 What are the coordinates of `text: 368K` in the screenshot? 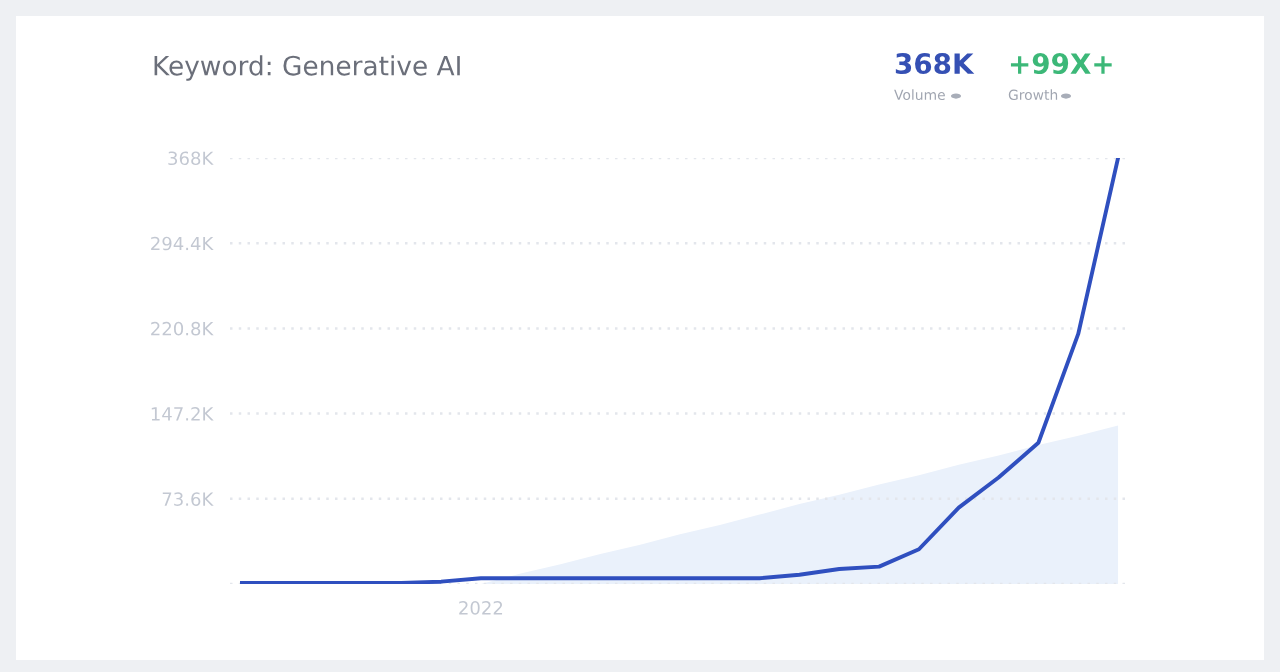 It's located at (935, 64).